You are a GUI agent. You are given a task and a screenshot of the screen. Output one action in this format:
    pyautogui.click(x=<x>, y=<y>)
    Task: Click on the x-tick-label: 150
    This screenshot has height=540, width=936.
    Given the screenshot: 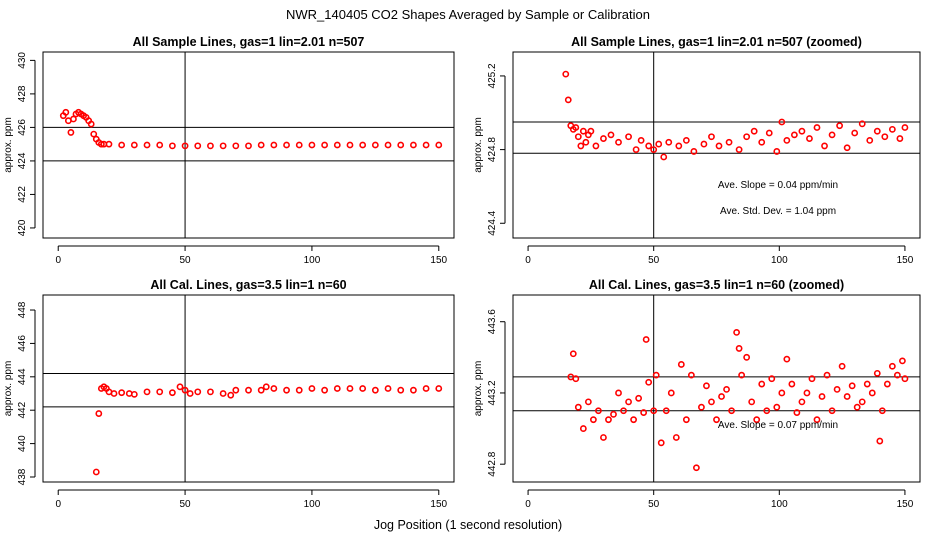 What is the action you would take?
    pyautogui.click(x=905, y=504)
    